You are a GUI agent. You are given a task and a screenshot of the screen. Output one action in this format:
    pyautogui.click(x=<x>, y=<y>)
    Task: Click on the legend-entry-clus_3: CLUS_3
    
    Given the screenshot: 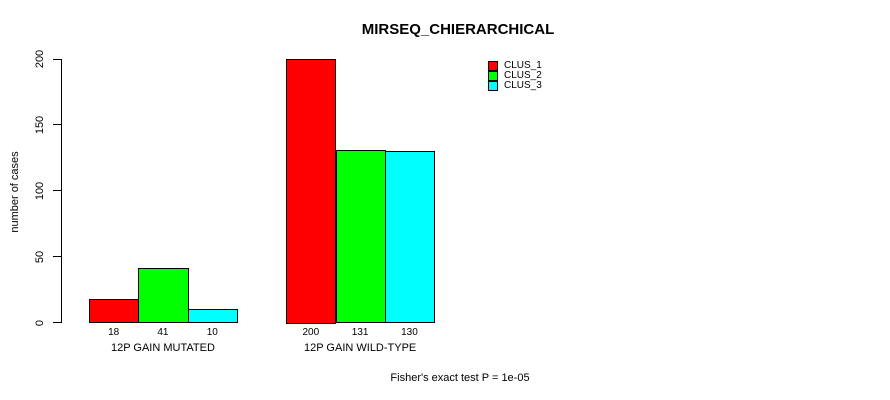 What is the action you would take?
    pyautogui.click(x=515, y=86)
    